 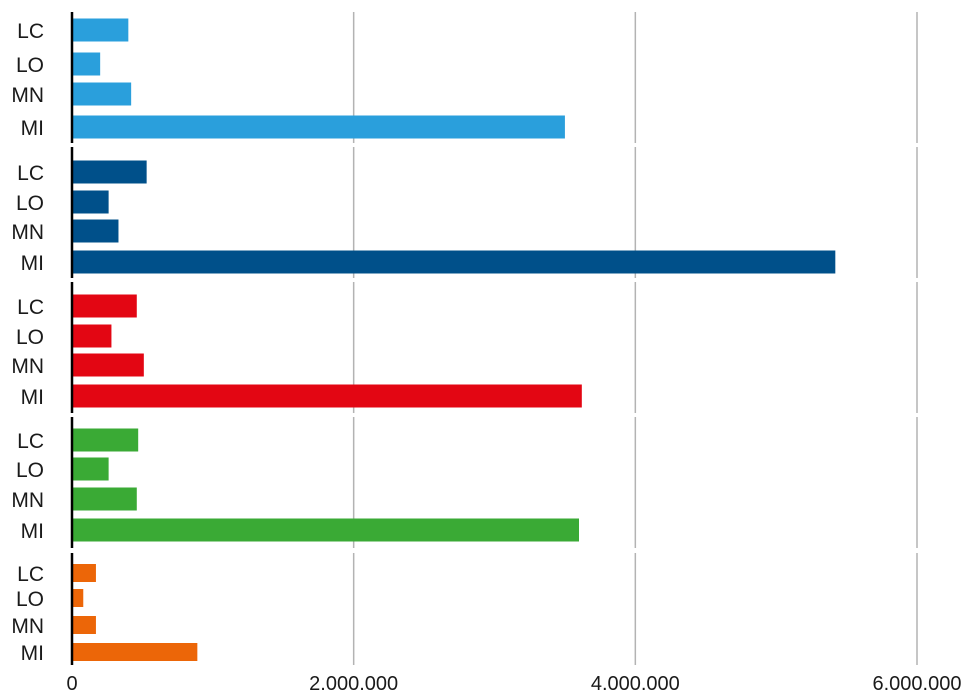 What do you see at coordinates (108, 365) in the screenshot?
I see `bar-group-3-mn` at bounding box center [108, 365].